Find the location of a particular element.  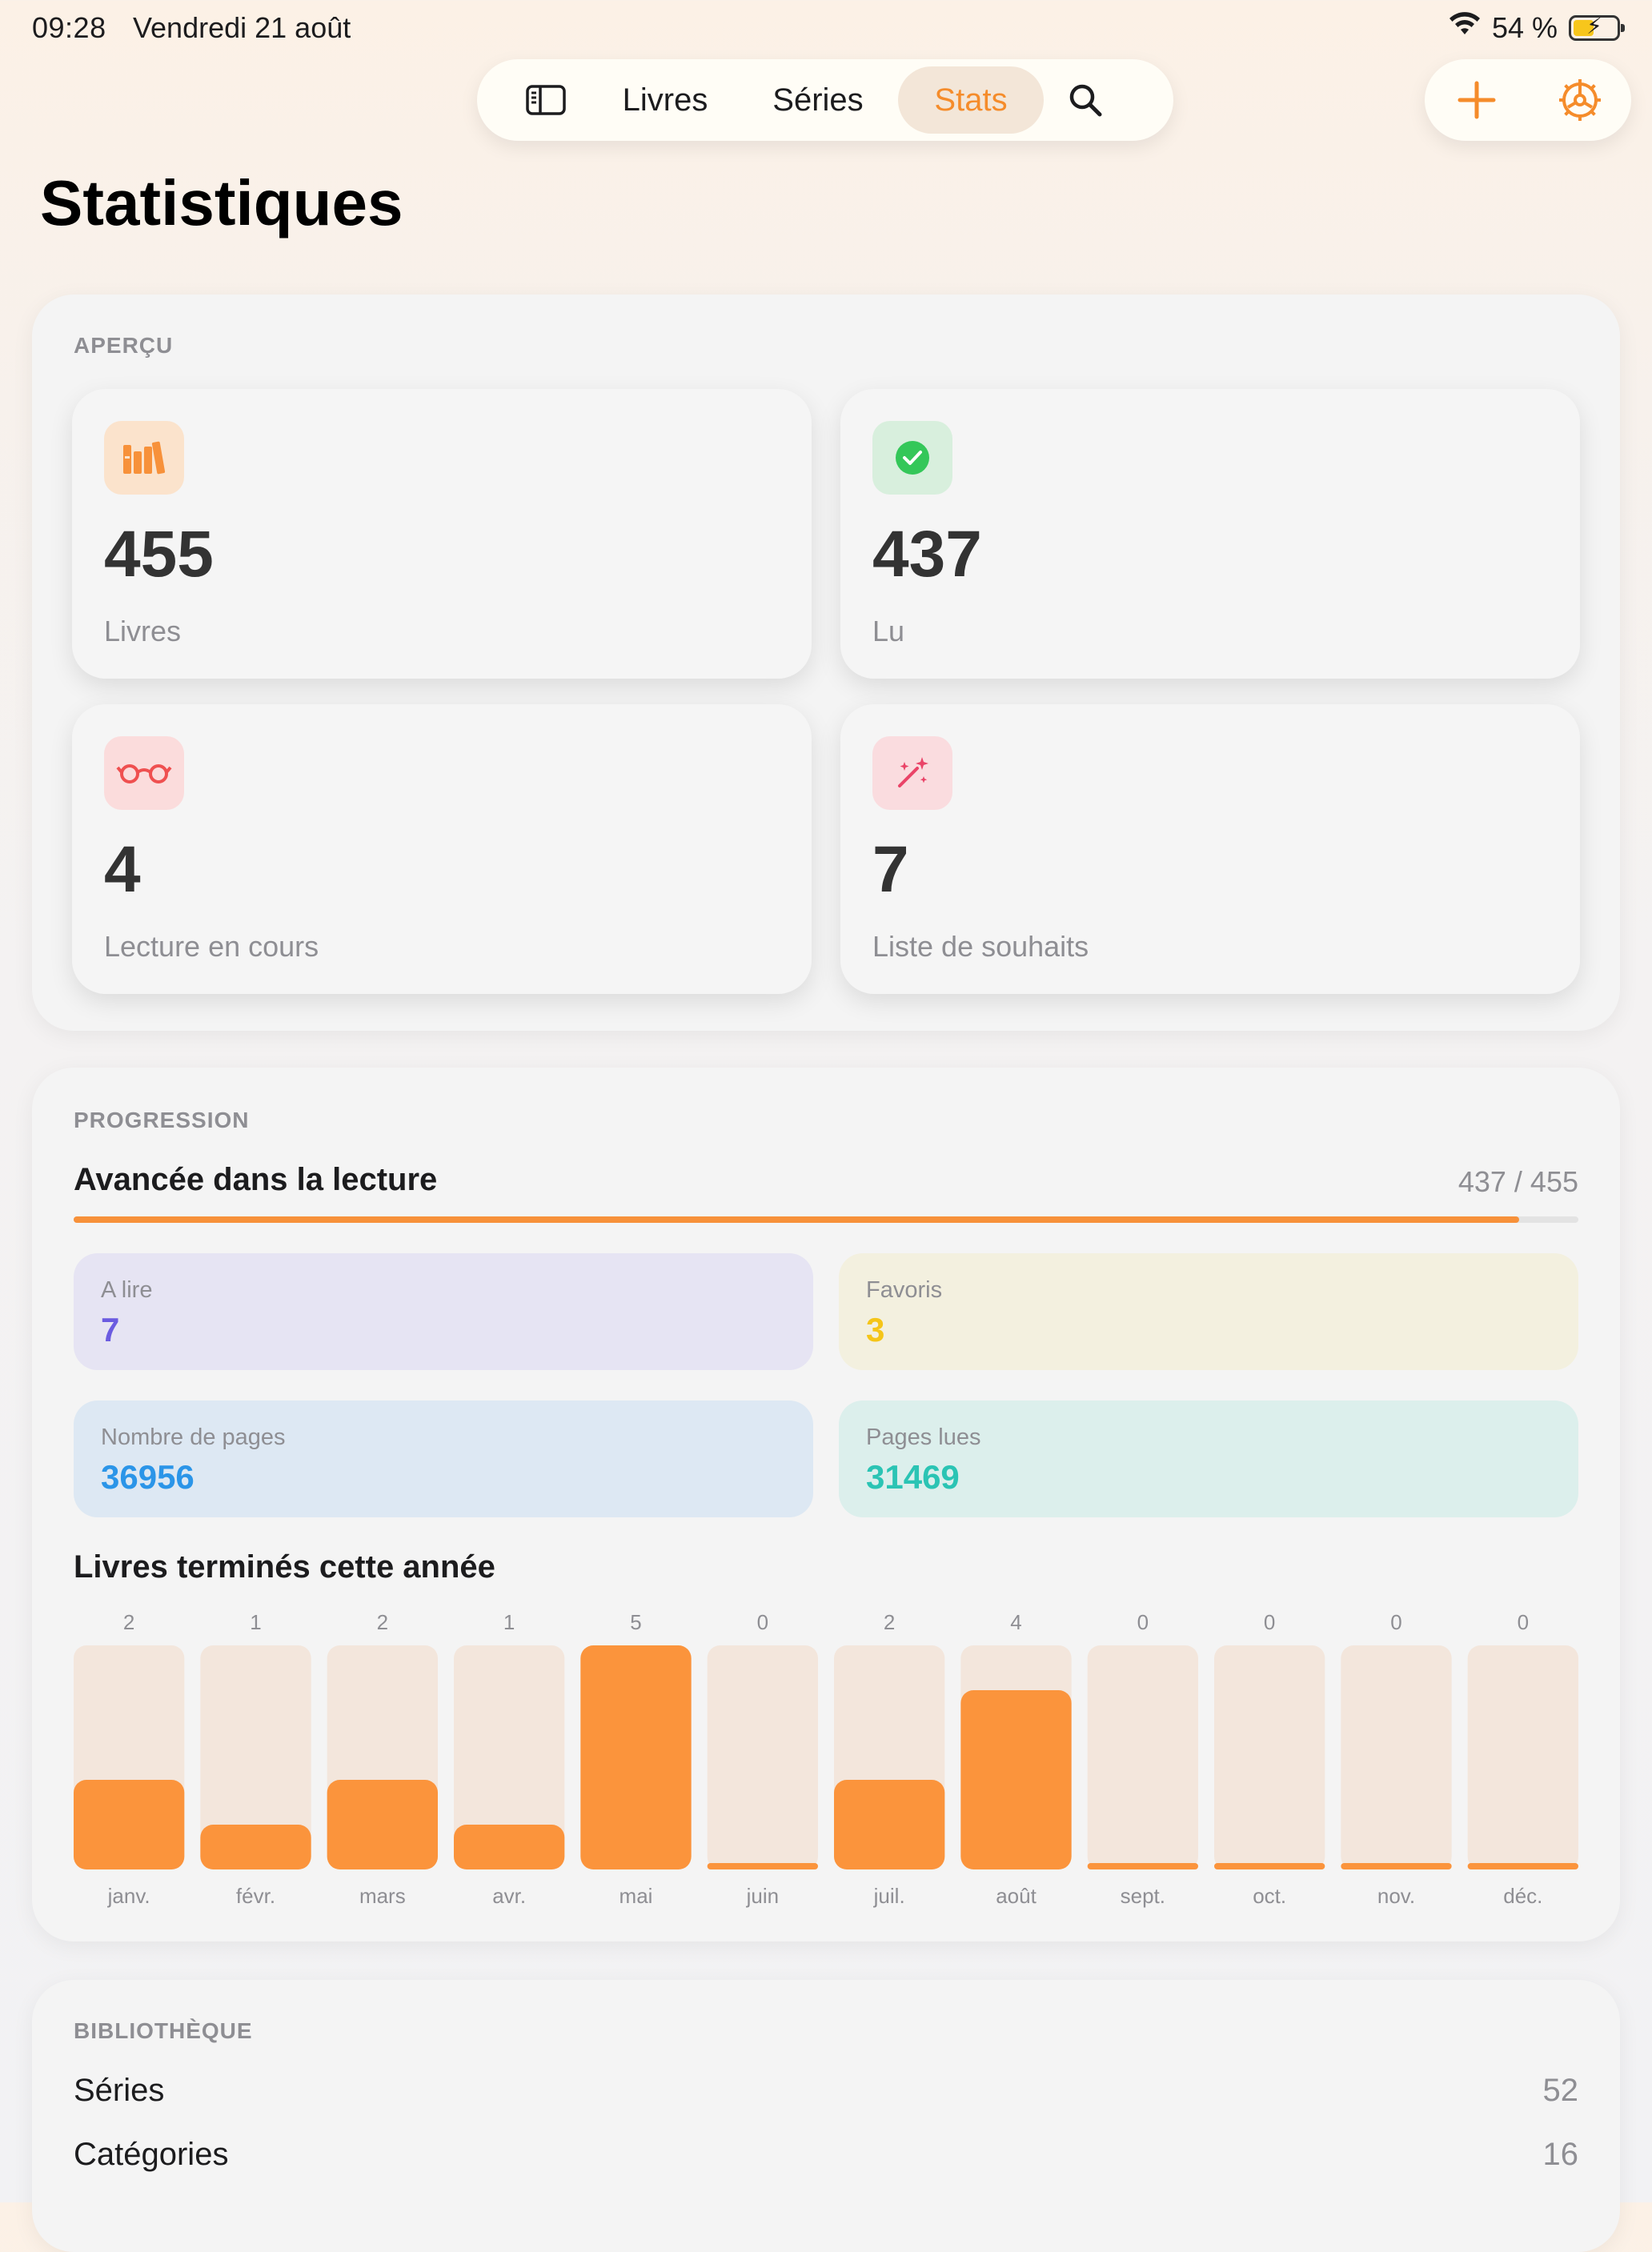

add-book-button is located at coordinates (1477, 100).